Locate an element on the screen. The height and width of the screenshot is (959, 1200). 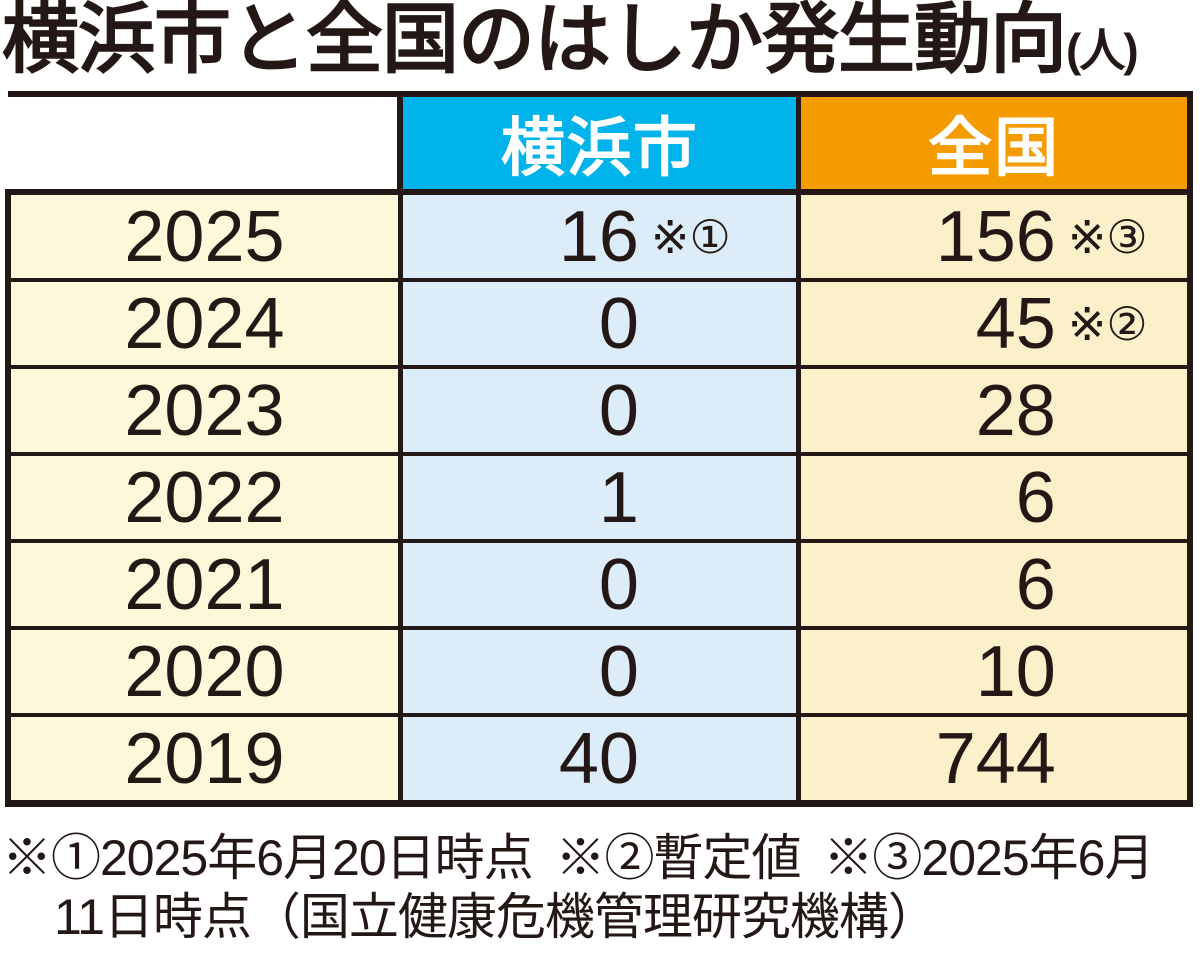
page-title: 横浜市と全国のはしか発生動向(人) is located at coordinates (600, 39).